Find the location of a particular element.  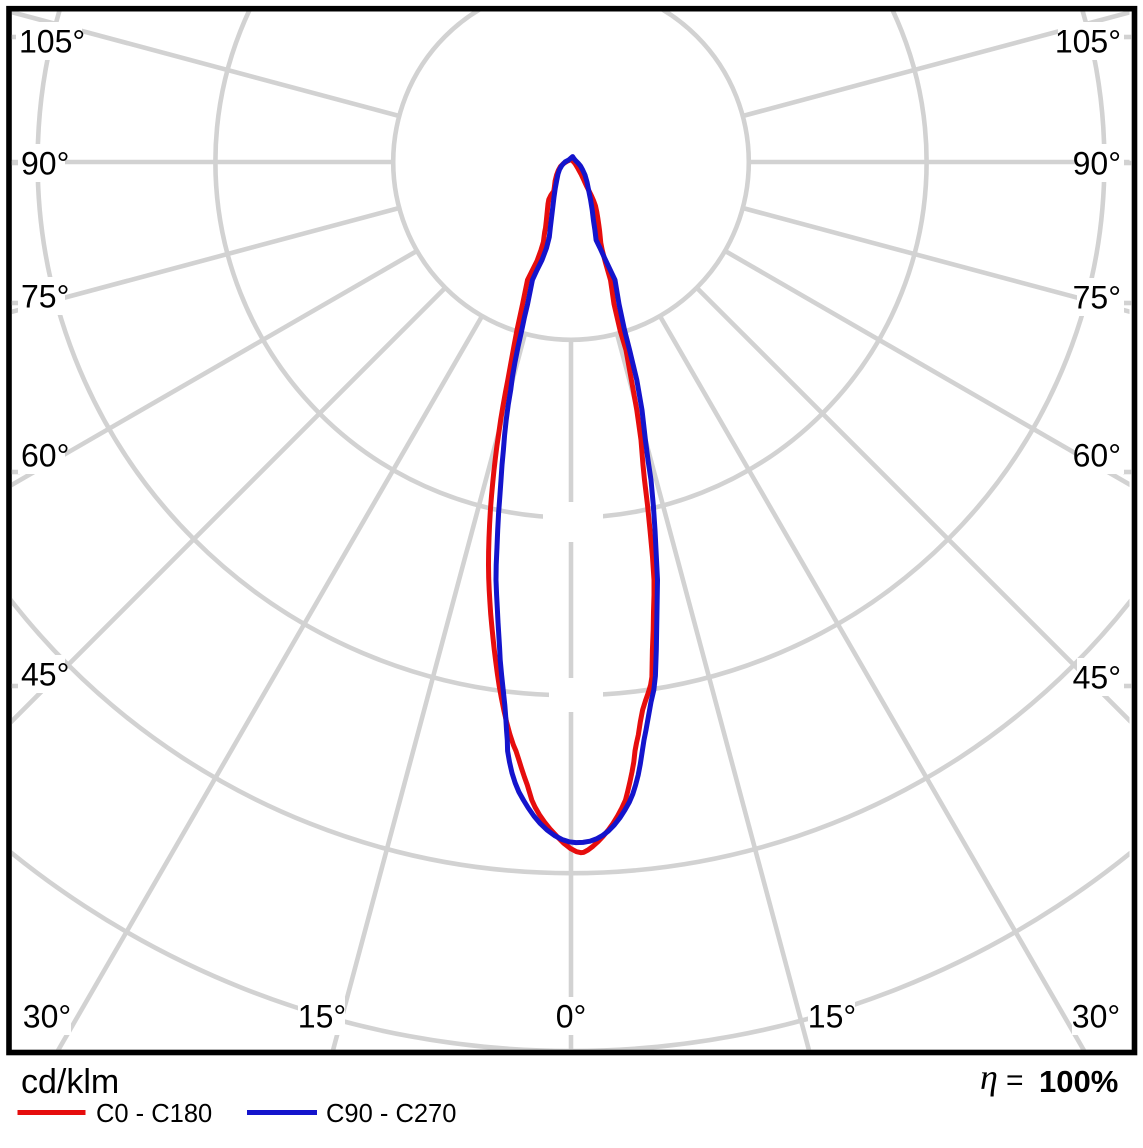

svg-text: 0° is located at coordinates (571, 1017).